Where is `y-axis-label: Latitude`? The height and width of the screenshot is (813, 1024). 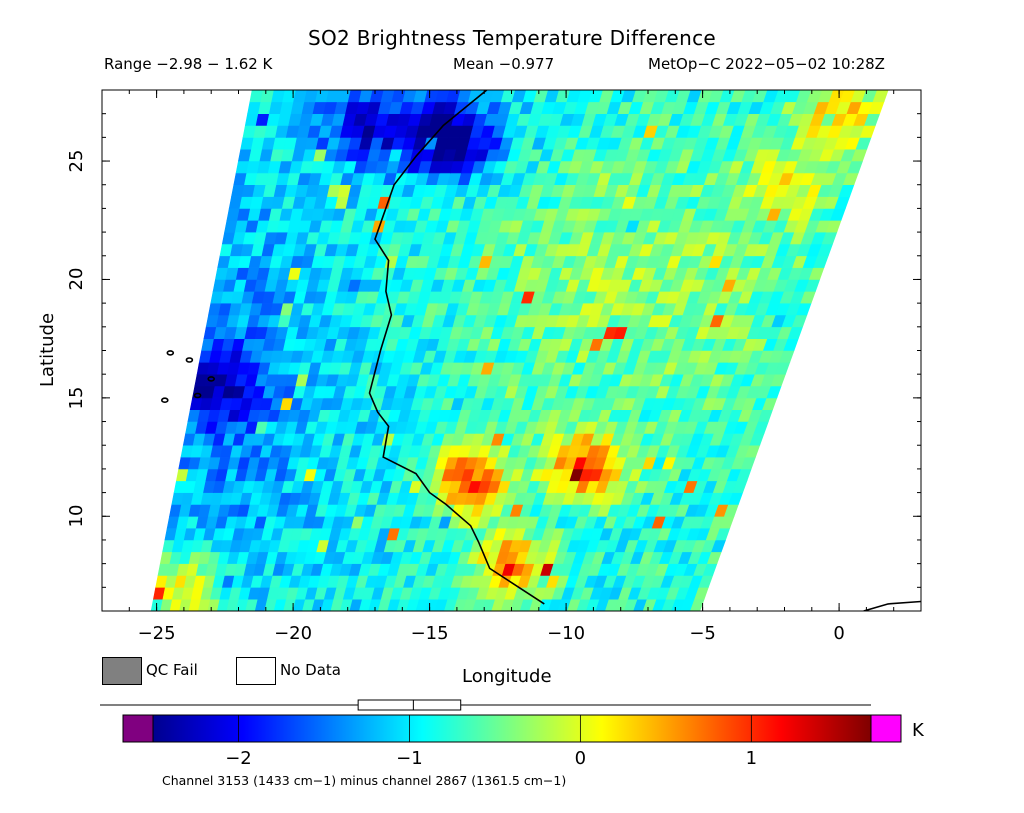 y-axis-label: Latitude is located at coordinates (47, 350).